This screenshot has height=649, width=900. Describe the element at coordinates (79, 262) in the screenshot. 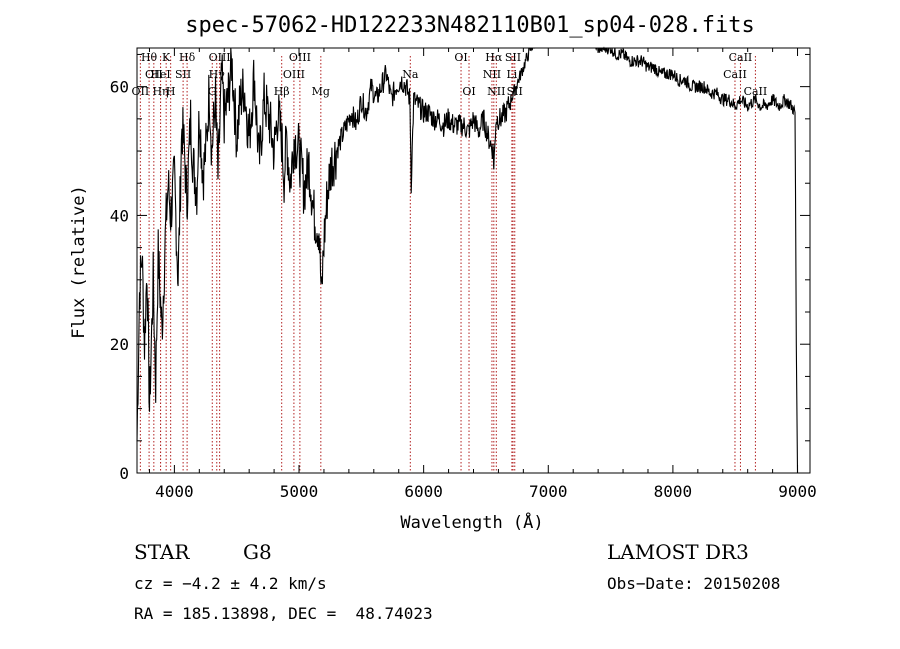

I see `y-axis-label: Flux (relative)` at that location.